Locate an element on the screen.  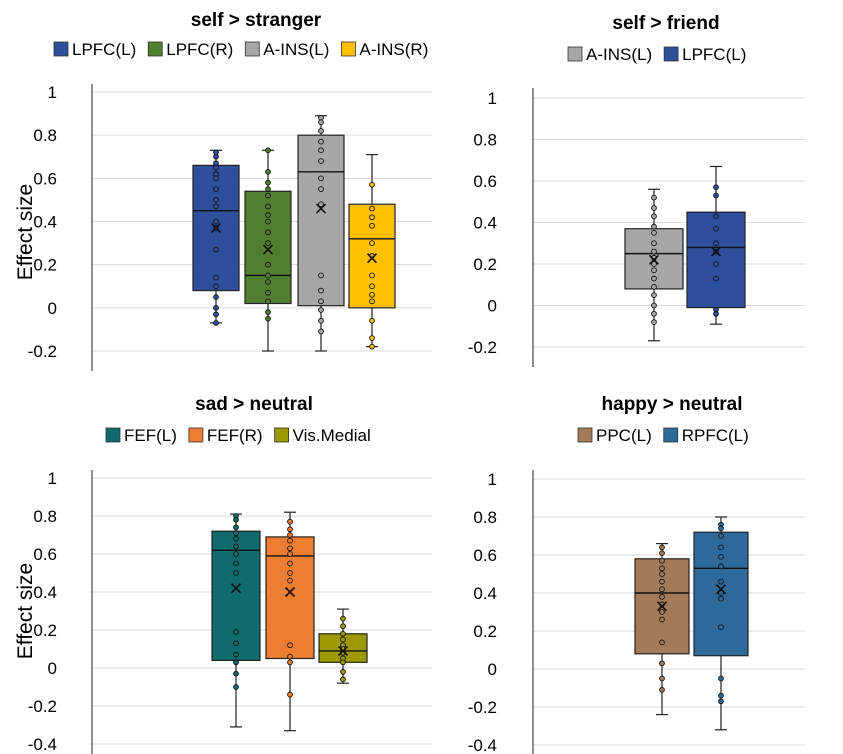
y-tick-label: 0.8 is located at coordinates (485, 140).